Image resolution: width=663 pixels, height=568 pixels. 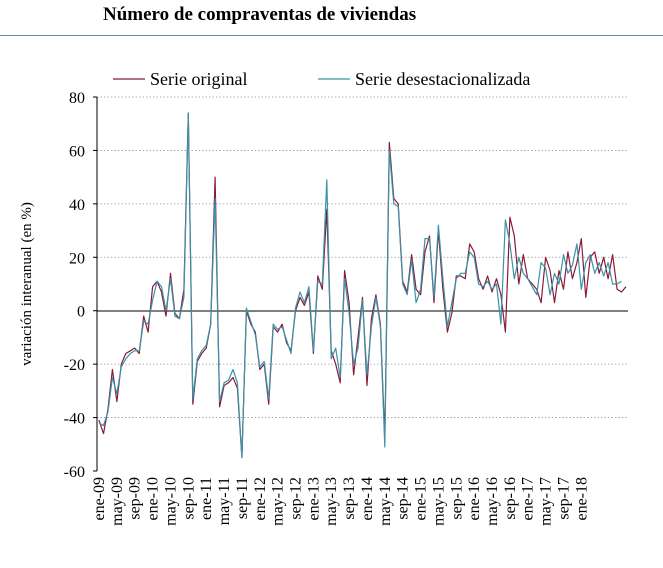 I want to click on x-tick-label: ene-12, so click(x=260, y=499).